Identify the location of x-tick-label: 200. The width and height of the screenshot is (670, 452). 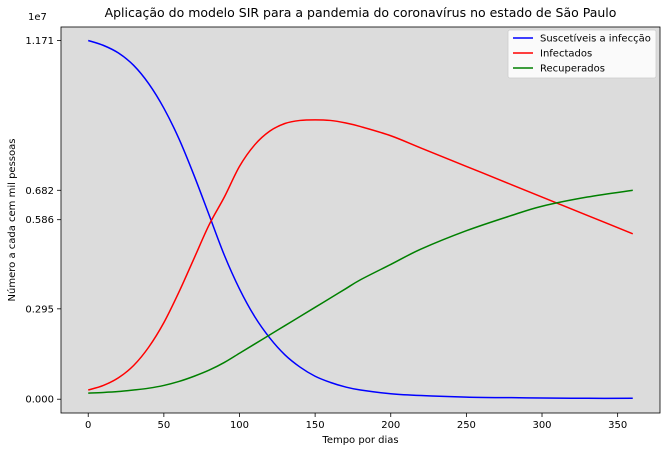
(390, 425).